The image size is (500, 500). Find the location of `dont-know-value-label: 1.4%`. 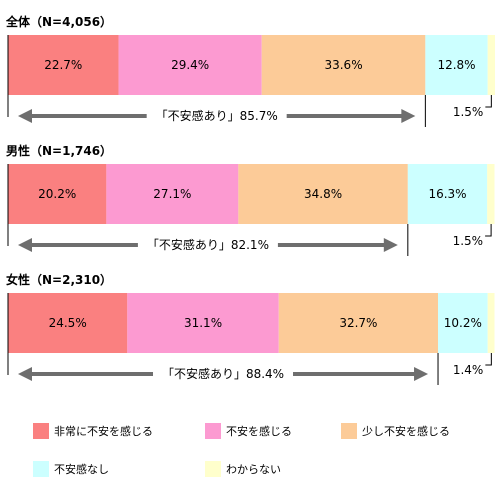

dont-know-value-label: 1.4% is located at coordinates (468, 370).